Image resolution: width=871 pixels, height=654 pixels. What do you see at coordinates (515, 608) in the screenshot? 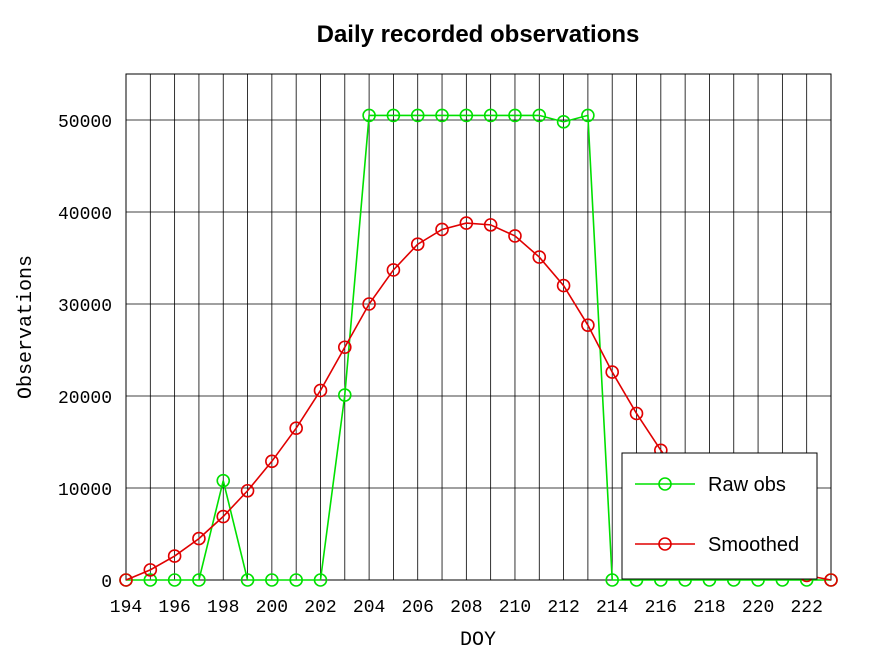
I see `x-tick-label: 210` at bounding box center [515, 608].